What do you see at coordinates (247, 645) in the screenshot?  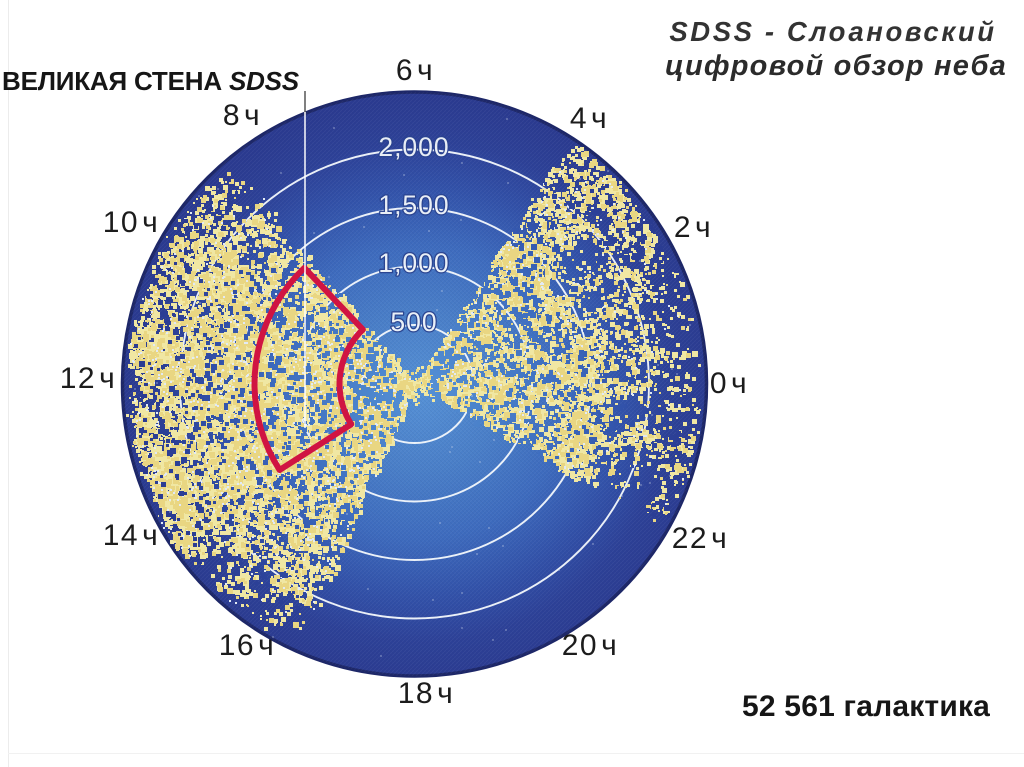 I see `svg-text:16ч: 16 ч` at bounding box center [247, 645].